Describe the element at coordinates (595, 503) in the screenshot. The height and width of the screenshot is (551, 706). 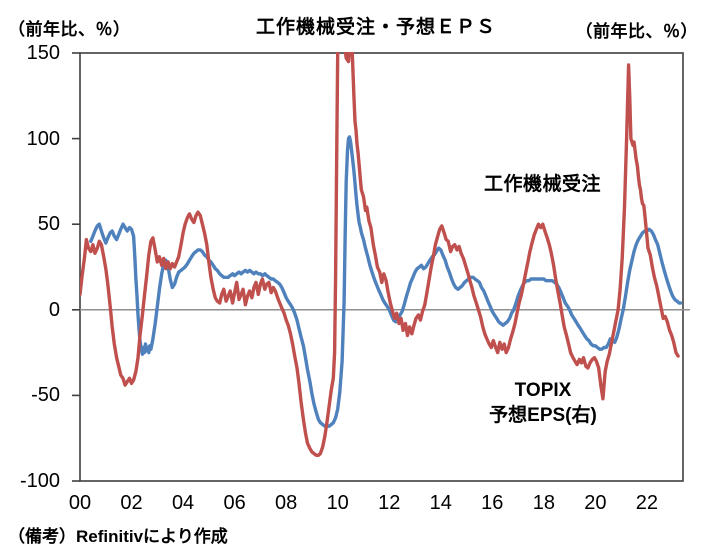
I see `x-axis-tick-label: 20` at that location.